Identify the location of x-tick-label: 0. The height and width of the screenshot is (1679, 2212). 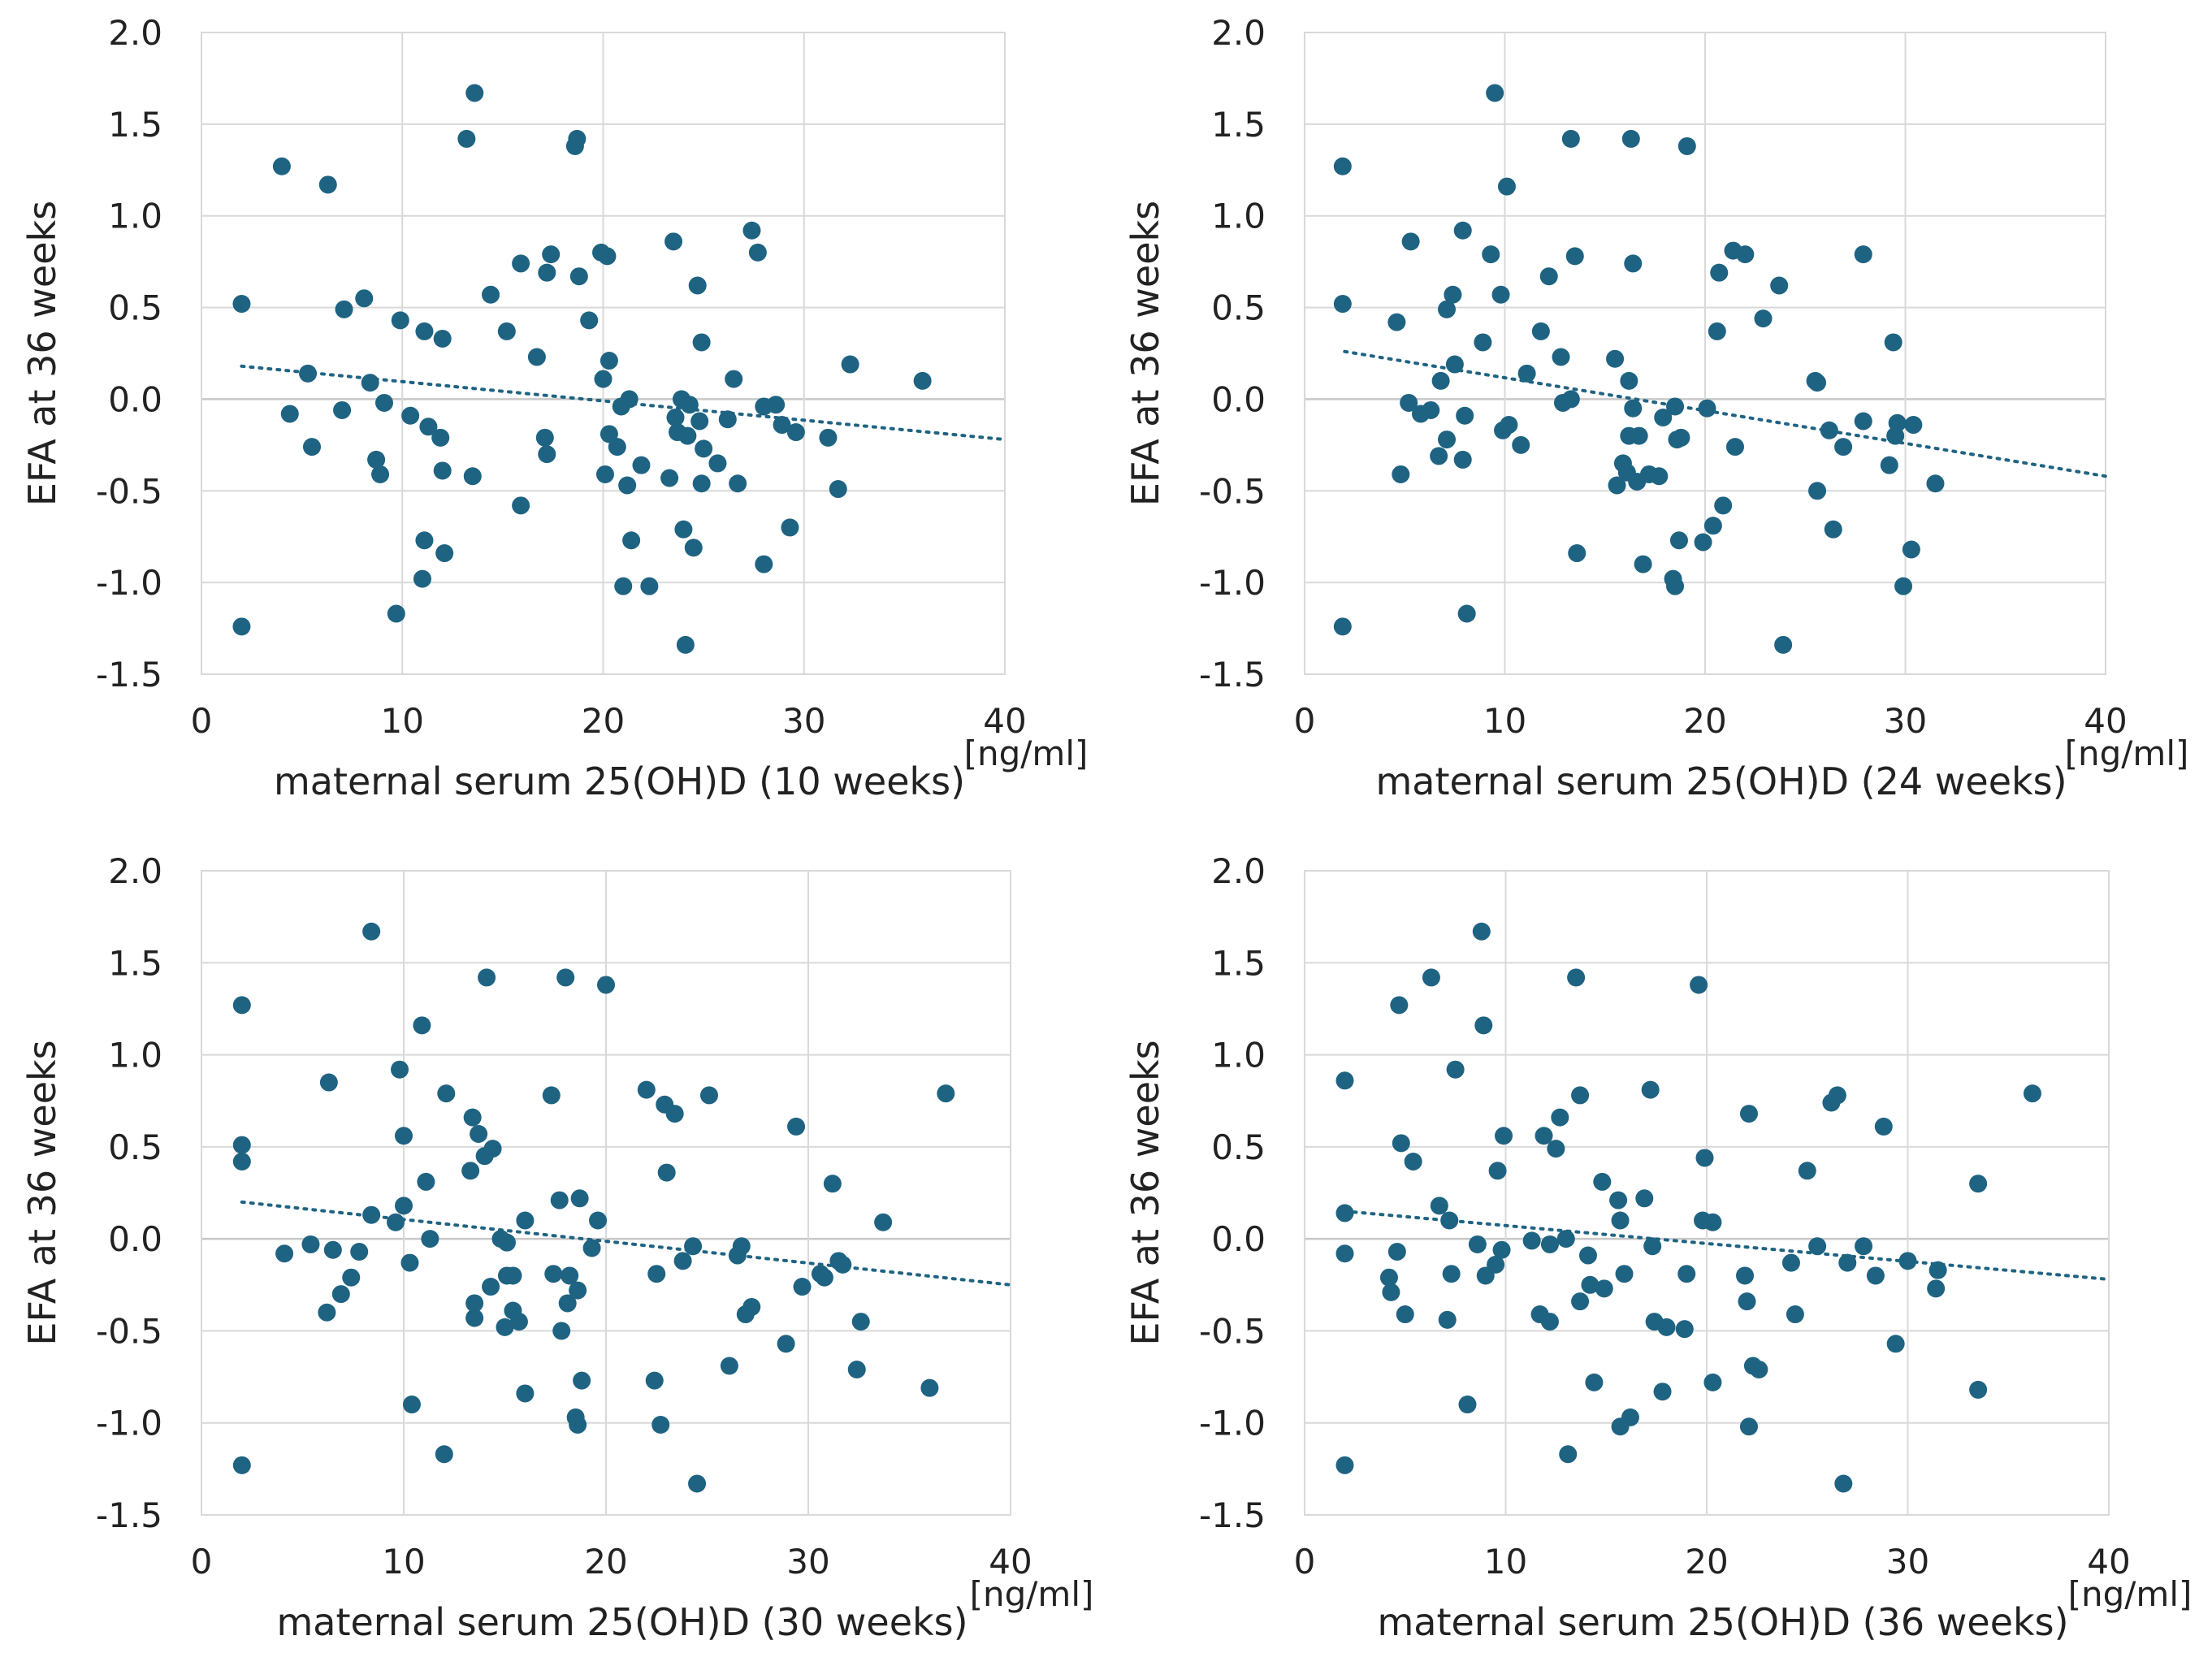
(202, 1562).